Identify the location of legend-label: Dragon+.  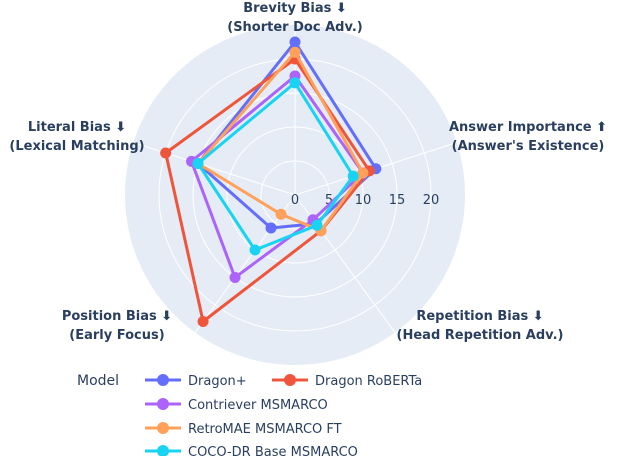
(217, 381).